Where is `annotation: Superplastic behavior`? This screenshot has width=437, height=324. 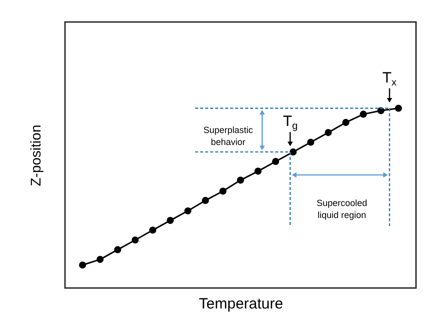
annotation: Superplastic behavior is located at coordinates (228, 136).